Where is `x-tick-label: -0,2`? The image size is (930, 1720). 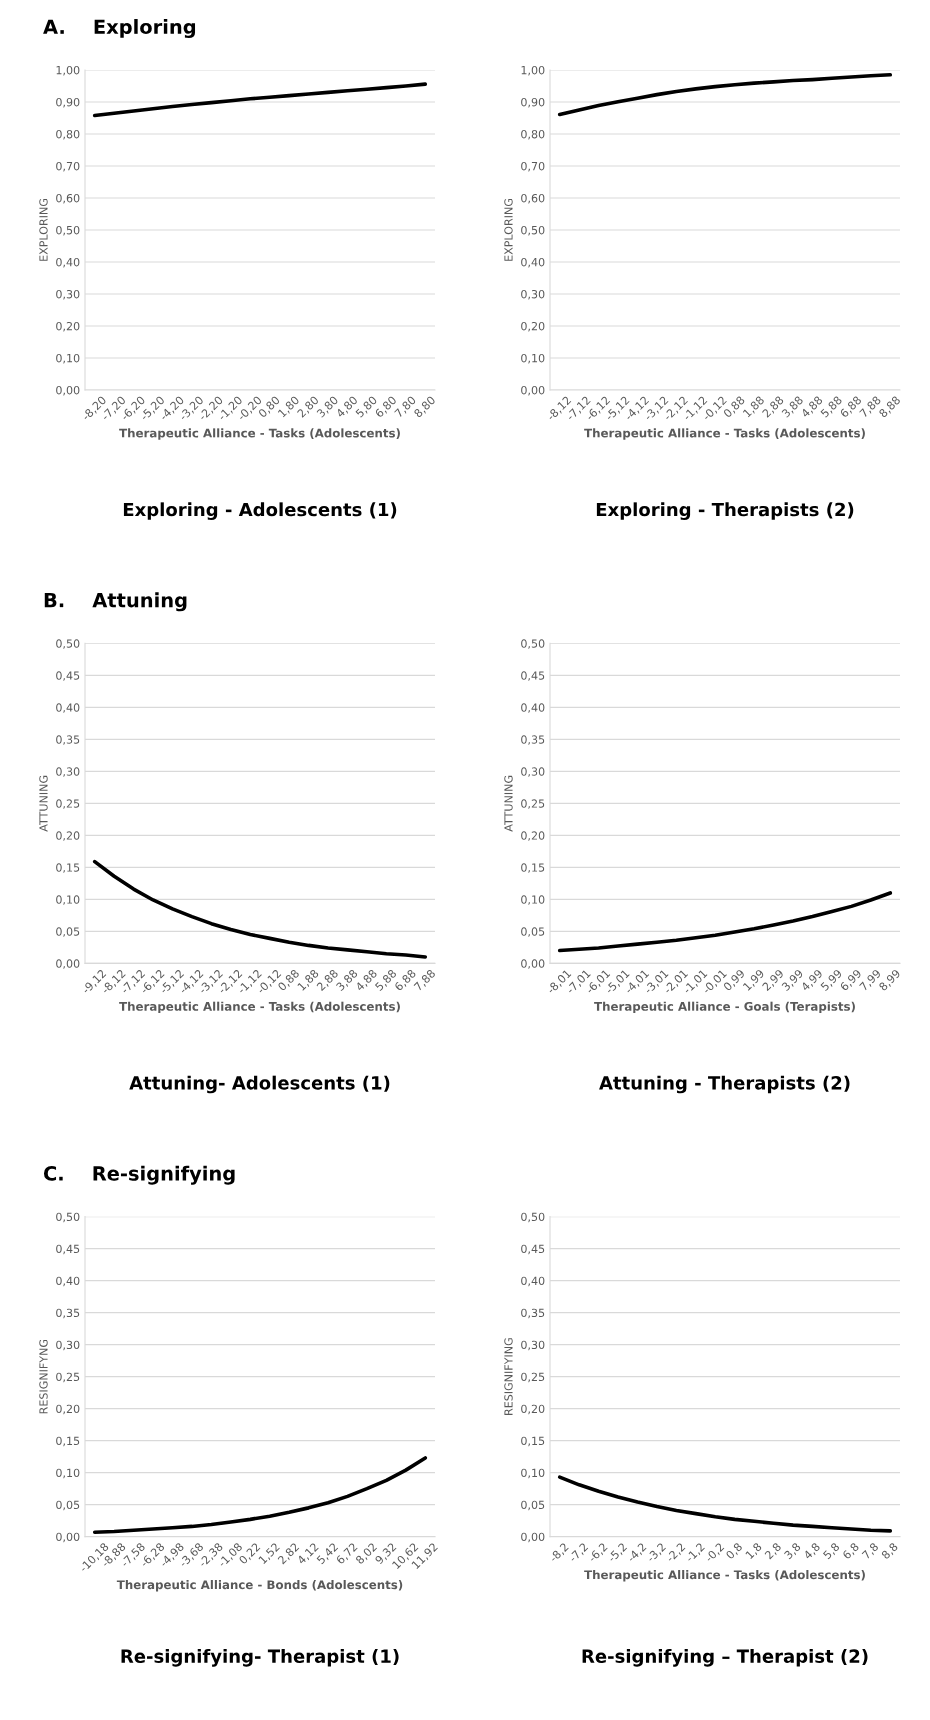 x-tick-label: -0,2 is located at coordinates (715, 1553).